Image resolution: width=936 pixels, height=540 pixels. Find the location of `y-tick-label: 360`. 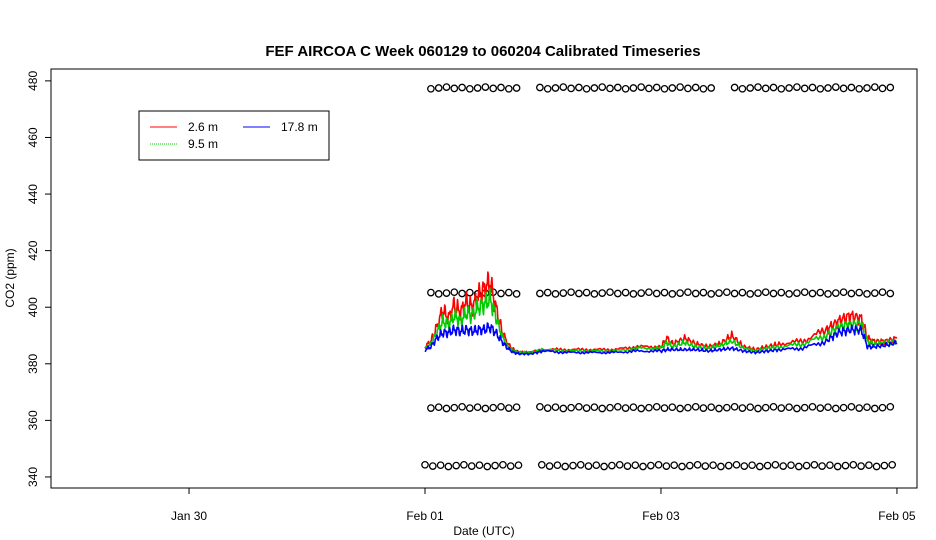

y-tick-label: 360 is located at coordinates (33, 420).